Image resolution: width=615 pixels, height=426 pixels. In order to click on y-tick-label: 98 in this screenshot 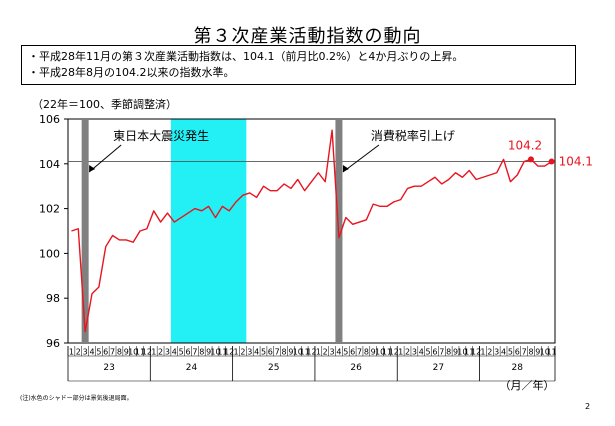, I will do `click(53, 298)`.